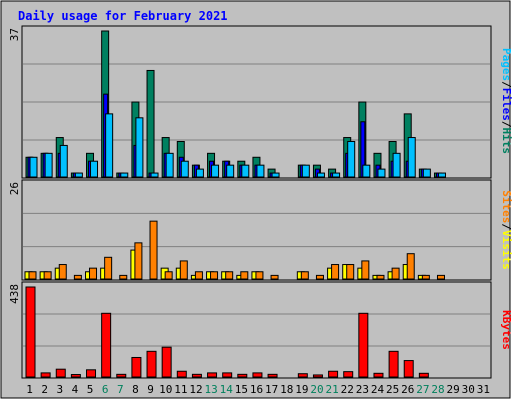 The width and height of the screenshot is (512, 404). Describe the element at coordinates (483, 389) in the screenshot. I see `x-tick-label-day-31: 31` at that location.